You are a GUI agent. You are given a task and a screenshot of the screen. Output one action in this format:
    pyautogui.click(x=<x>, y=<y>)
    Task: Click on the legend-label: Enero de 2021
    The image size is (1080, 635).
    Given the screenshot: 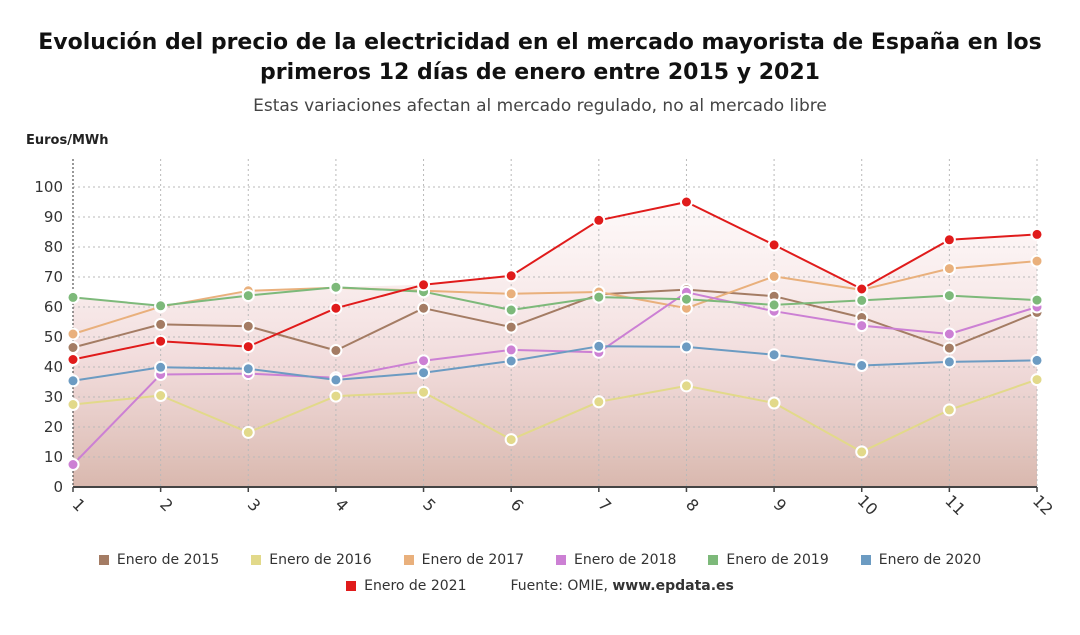 What is the action you would take?
    pyautogui.click(x=415, y=586)
    